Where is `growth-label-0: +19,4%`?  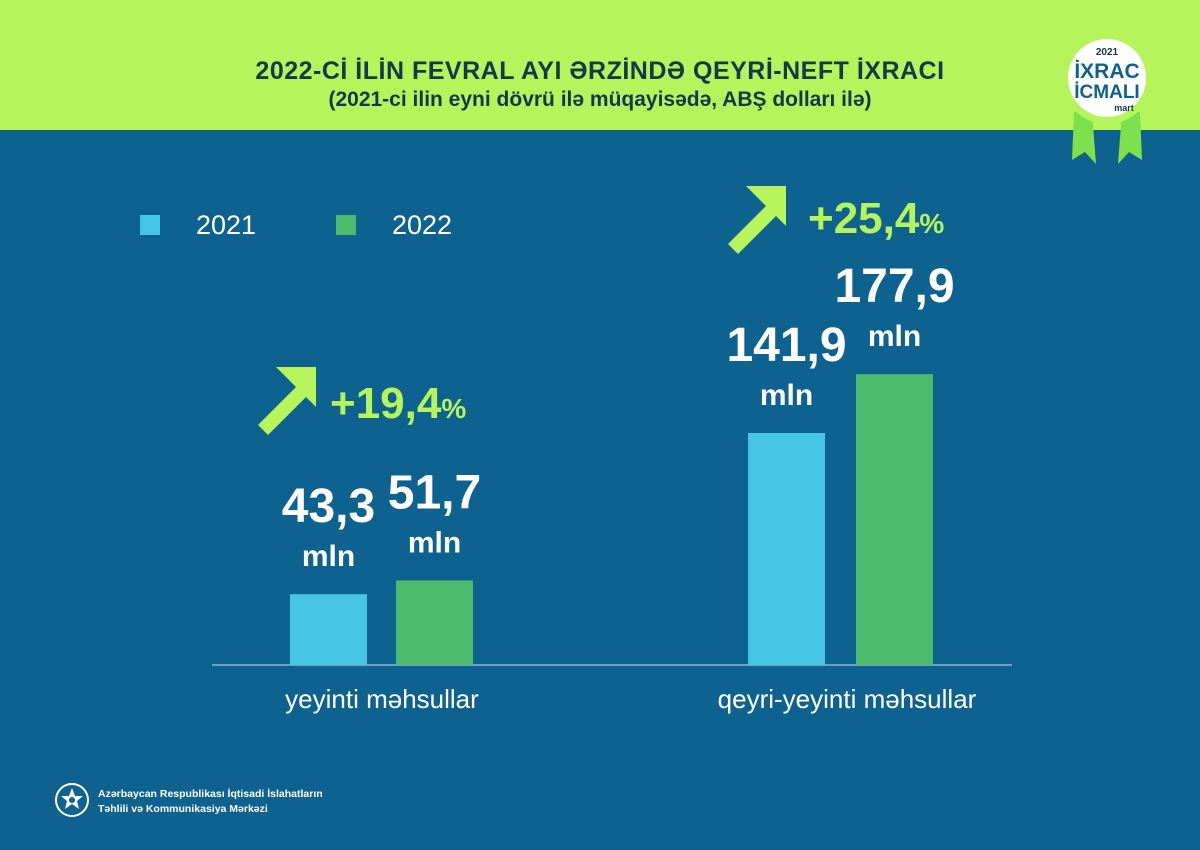
growth-label-0: +19,4% is located at coordinates (398, 403).